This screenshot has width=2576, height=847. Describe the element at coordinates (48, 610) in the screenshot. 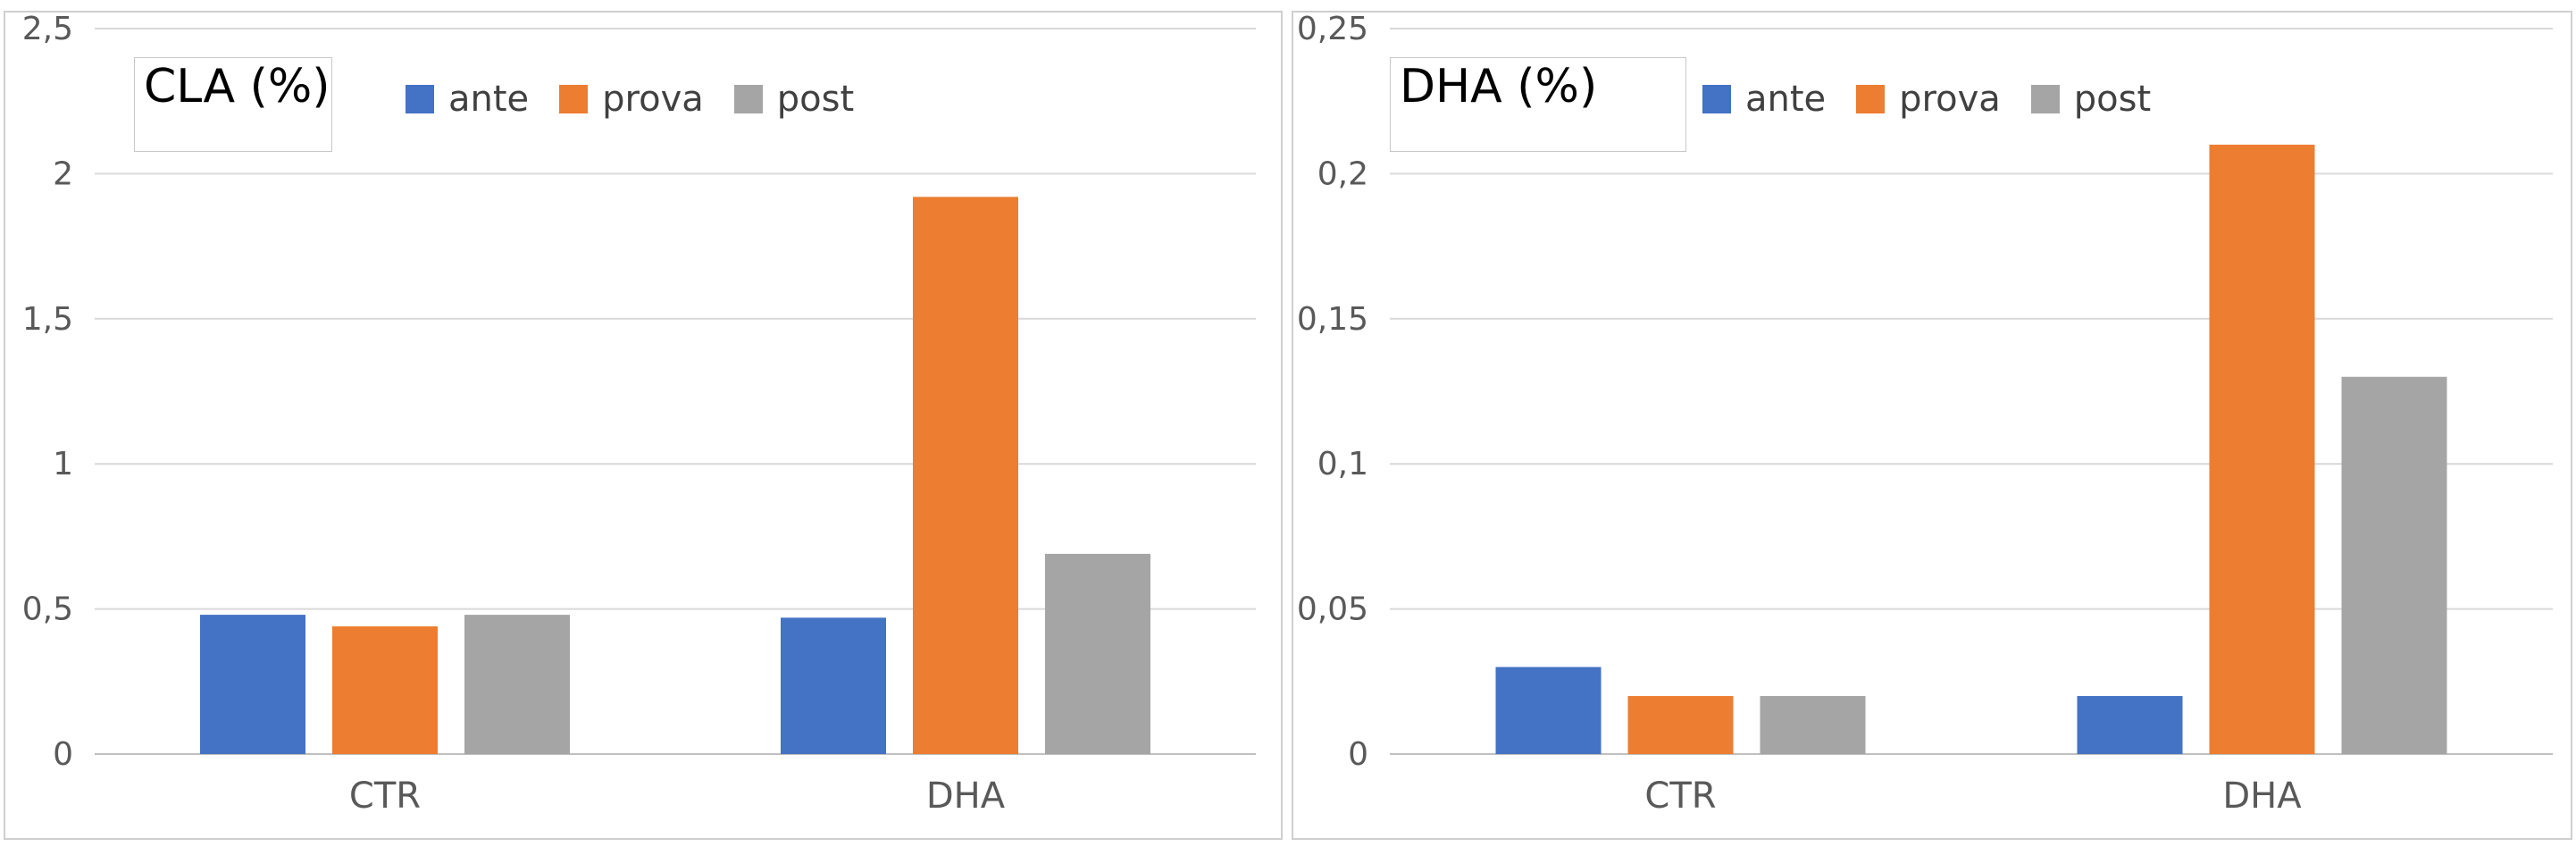

I see `y-tick-label: 0,5` at that location.